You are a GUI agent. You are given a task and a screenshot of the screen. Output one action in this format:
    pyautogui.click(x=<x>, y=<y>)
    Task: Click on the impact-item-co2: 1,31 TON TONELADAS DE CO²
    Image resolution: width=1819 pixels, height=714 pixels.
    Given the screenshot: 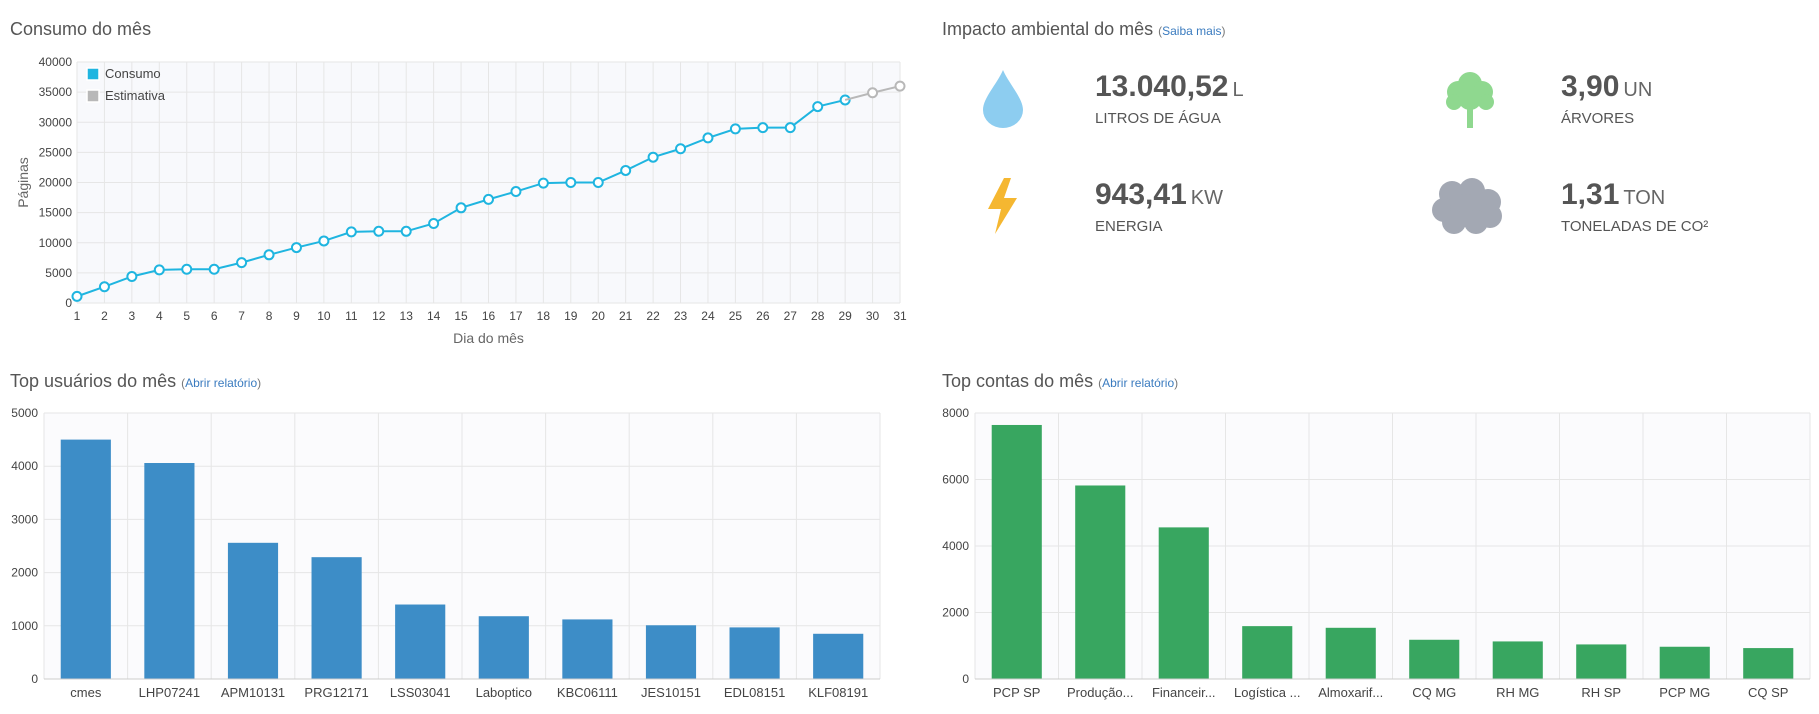 What is the action you would take?
    pyautogui.click(x=1634, y=206)
    